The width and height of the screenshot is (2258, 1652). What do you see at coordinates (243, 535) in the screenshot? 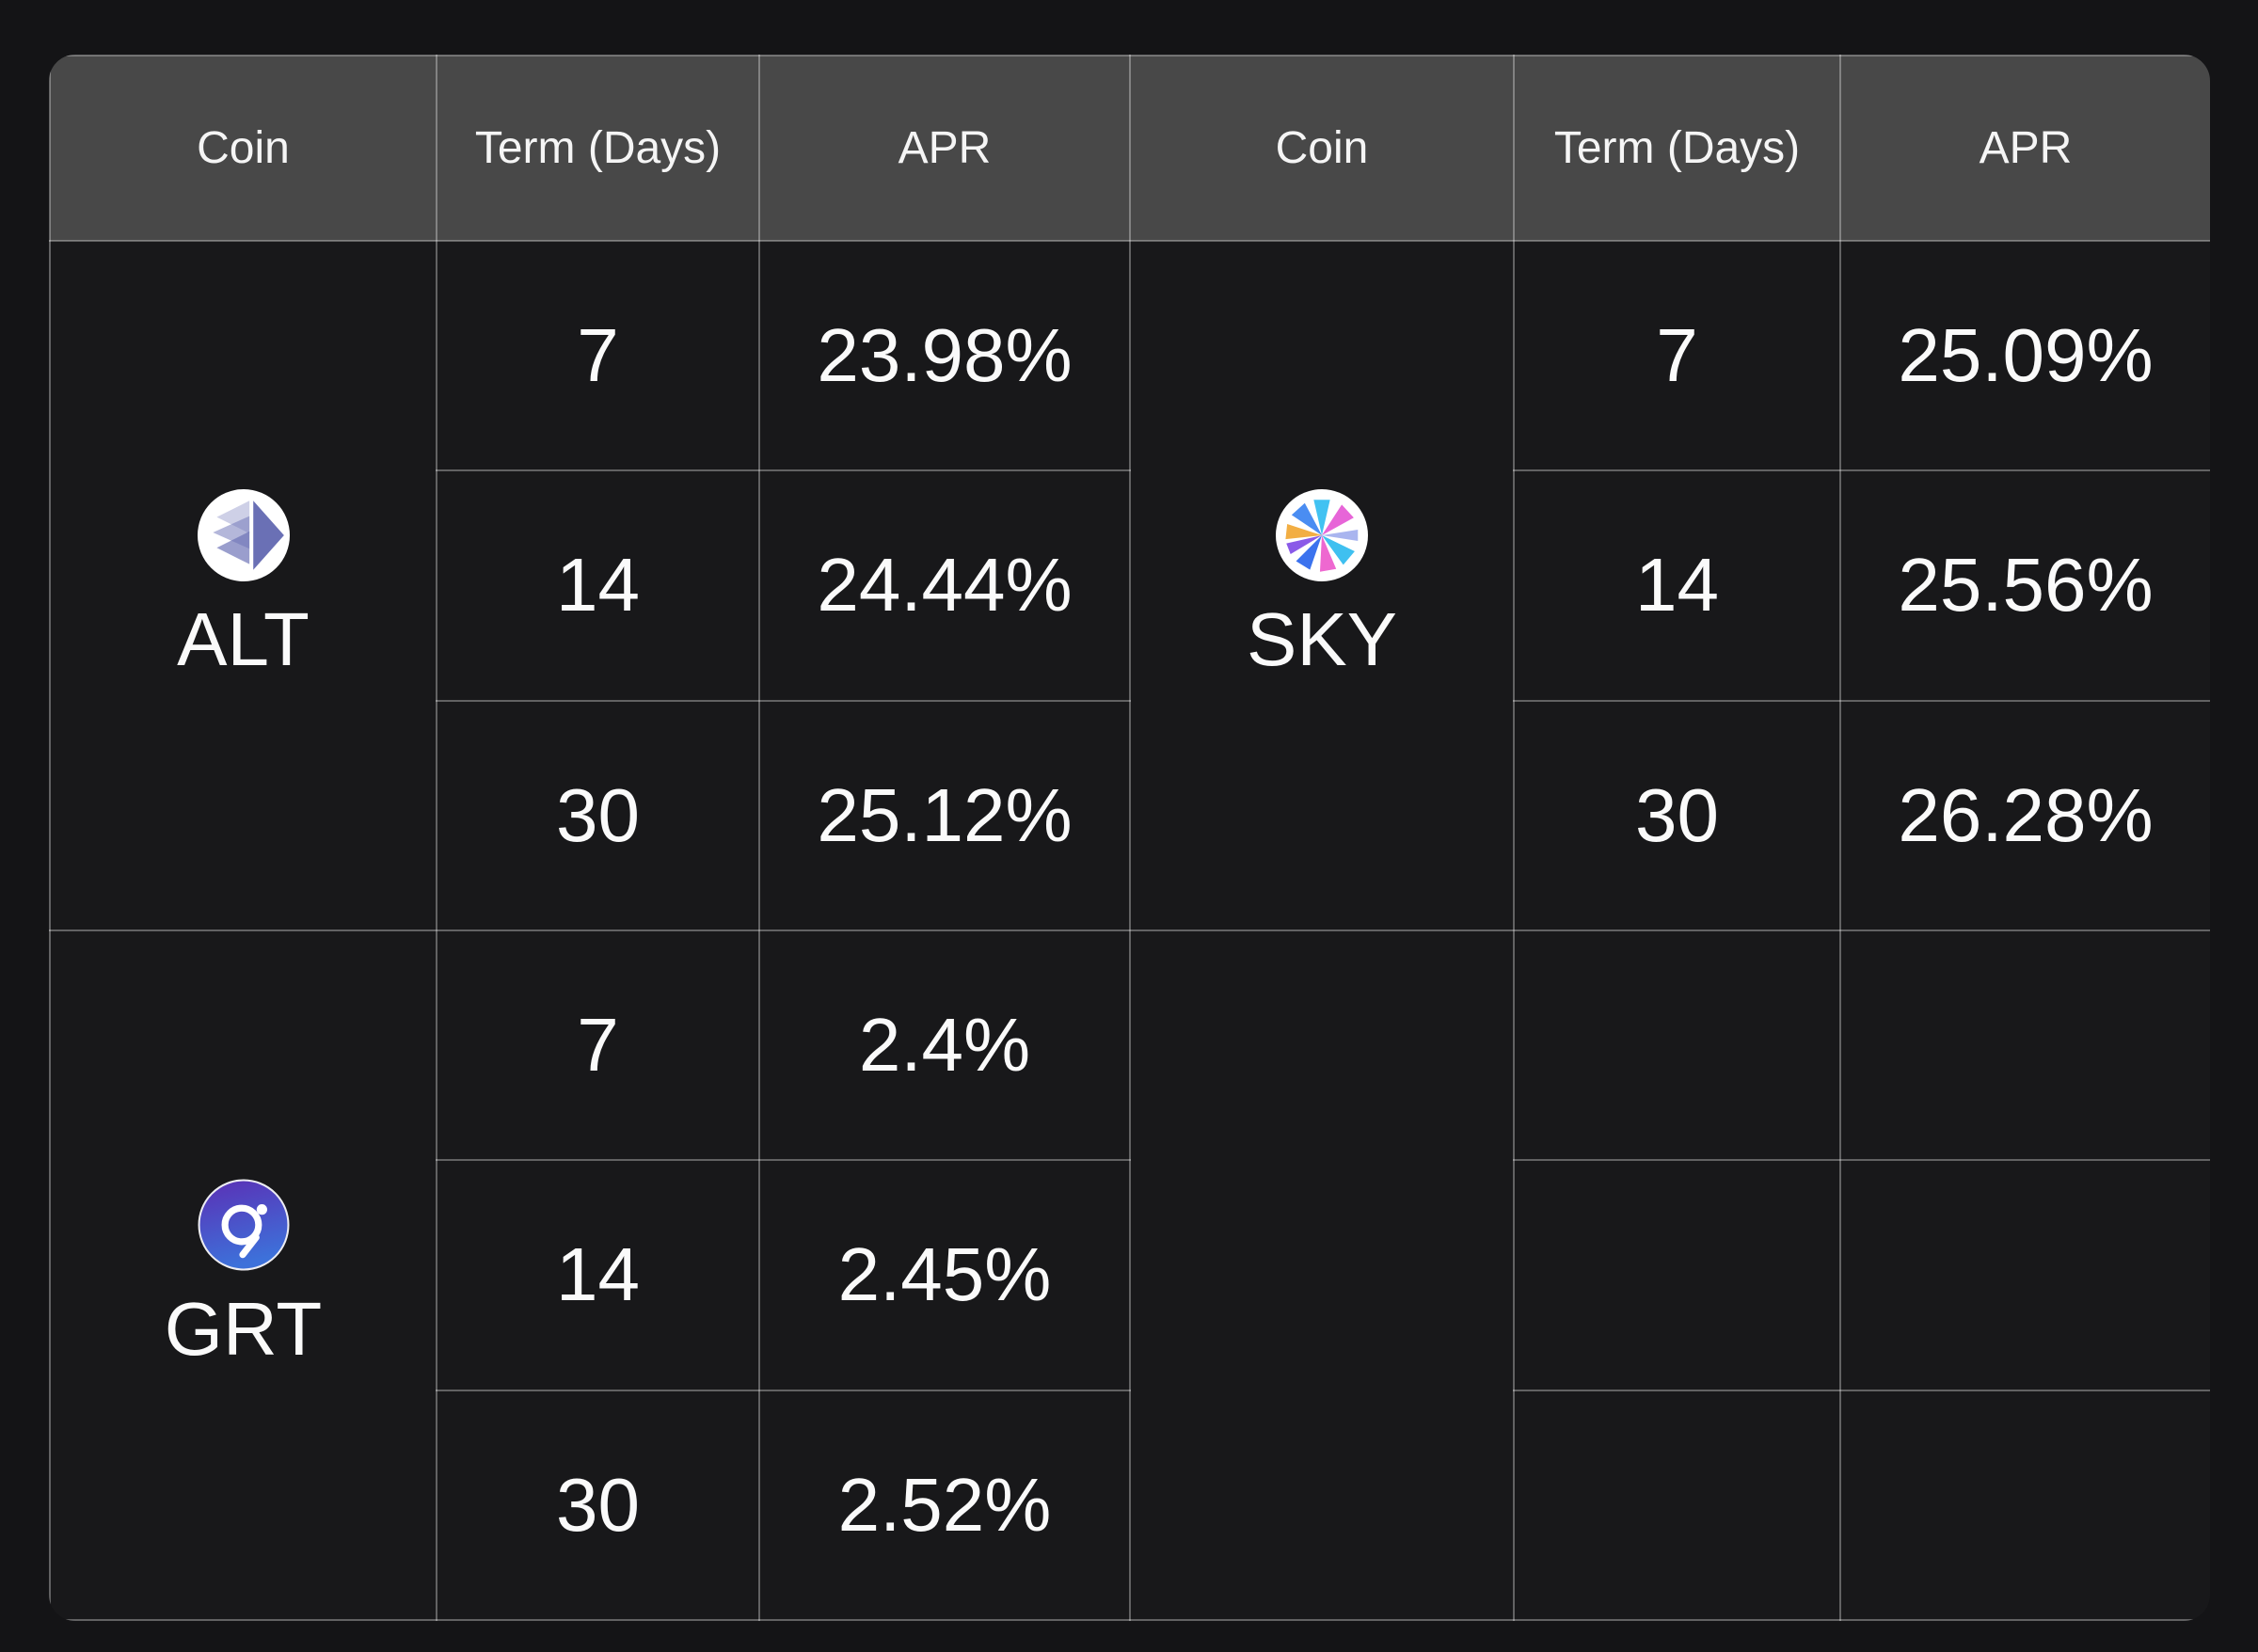
I see `altlayer-coin-icon` at bounding box center [243, 535].